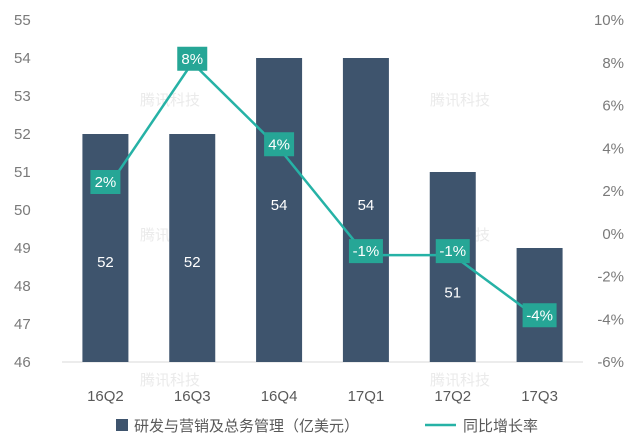 The height and width of the screenshot is (447, 641). What do you see at coordinates (366, 396) in the screenshot?
I see `category-17Q1: 17Q1` at bounding box center [366, 396].